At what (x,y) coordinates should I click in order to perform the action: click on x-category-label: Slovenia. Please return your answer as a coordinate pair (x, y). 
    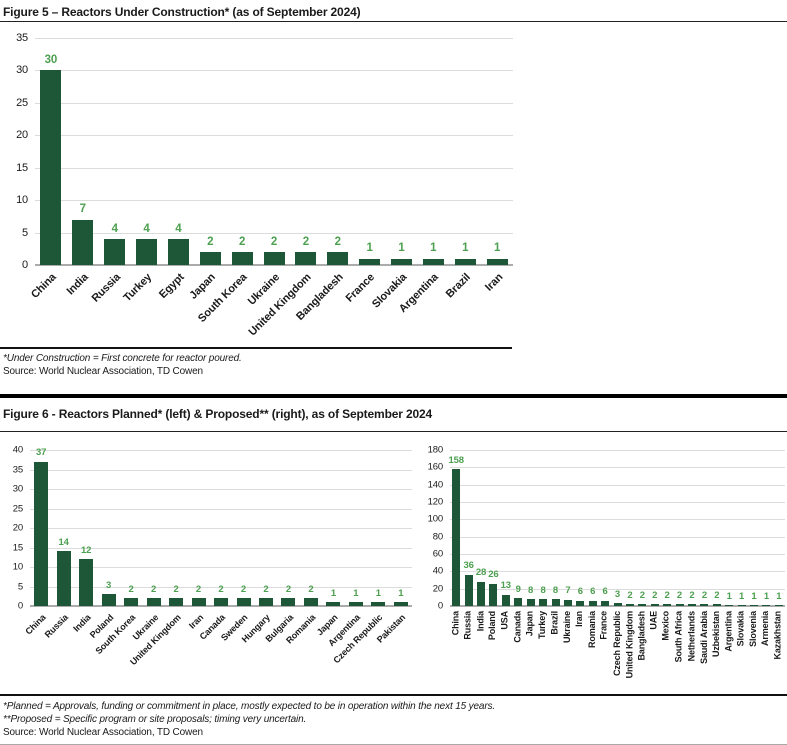
    Looking at the image, I should click on (753, 629).